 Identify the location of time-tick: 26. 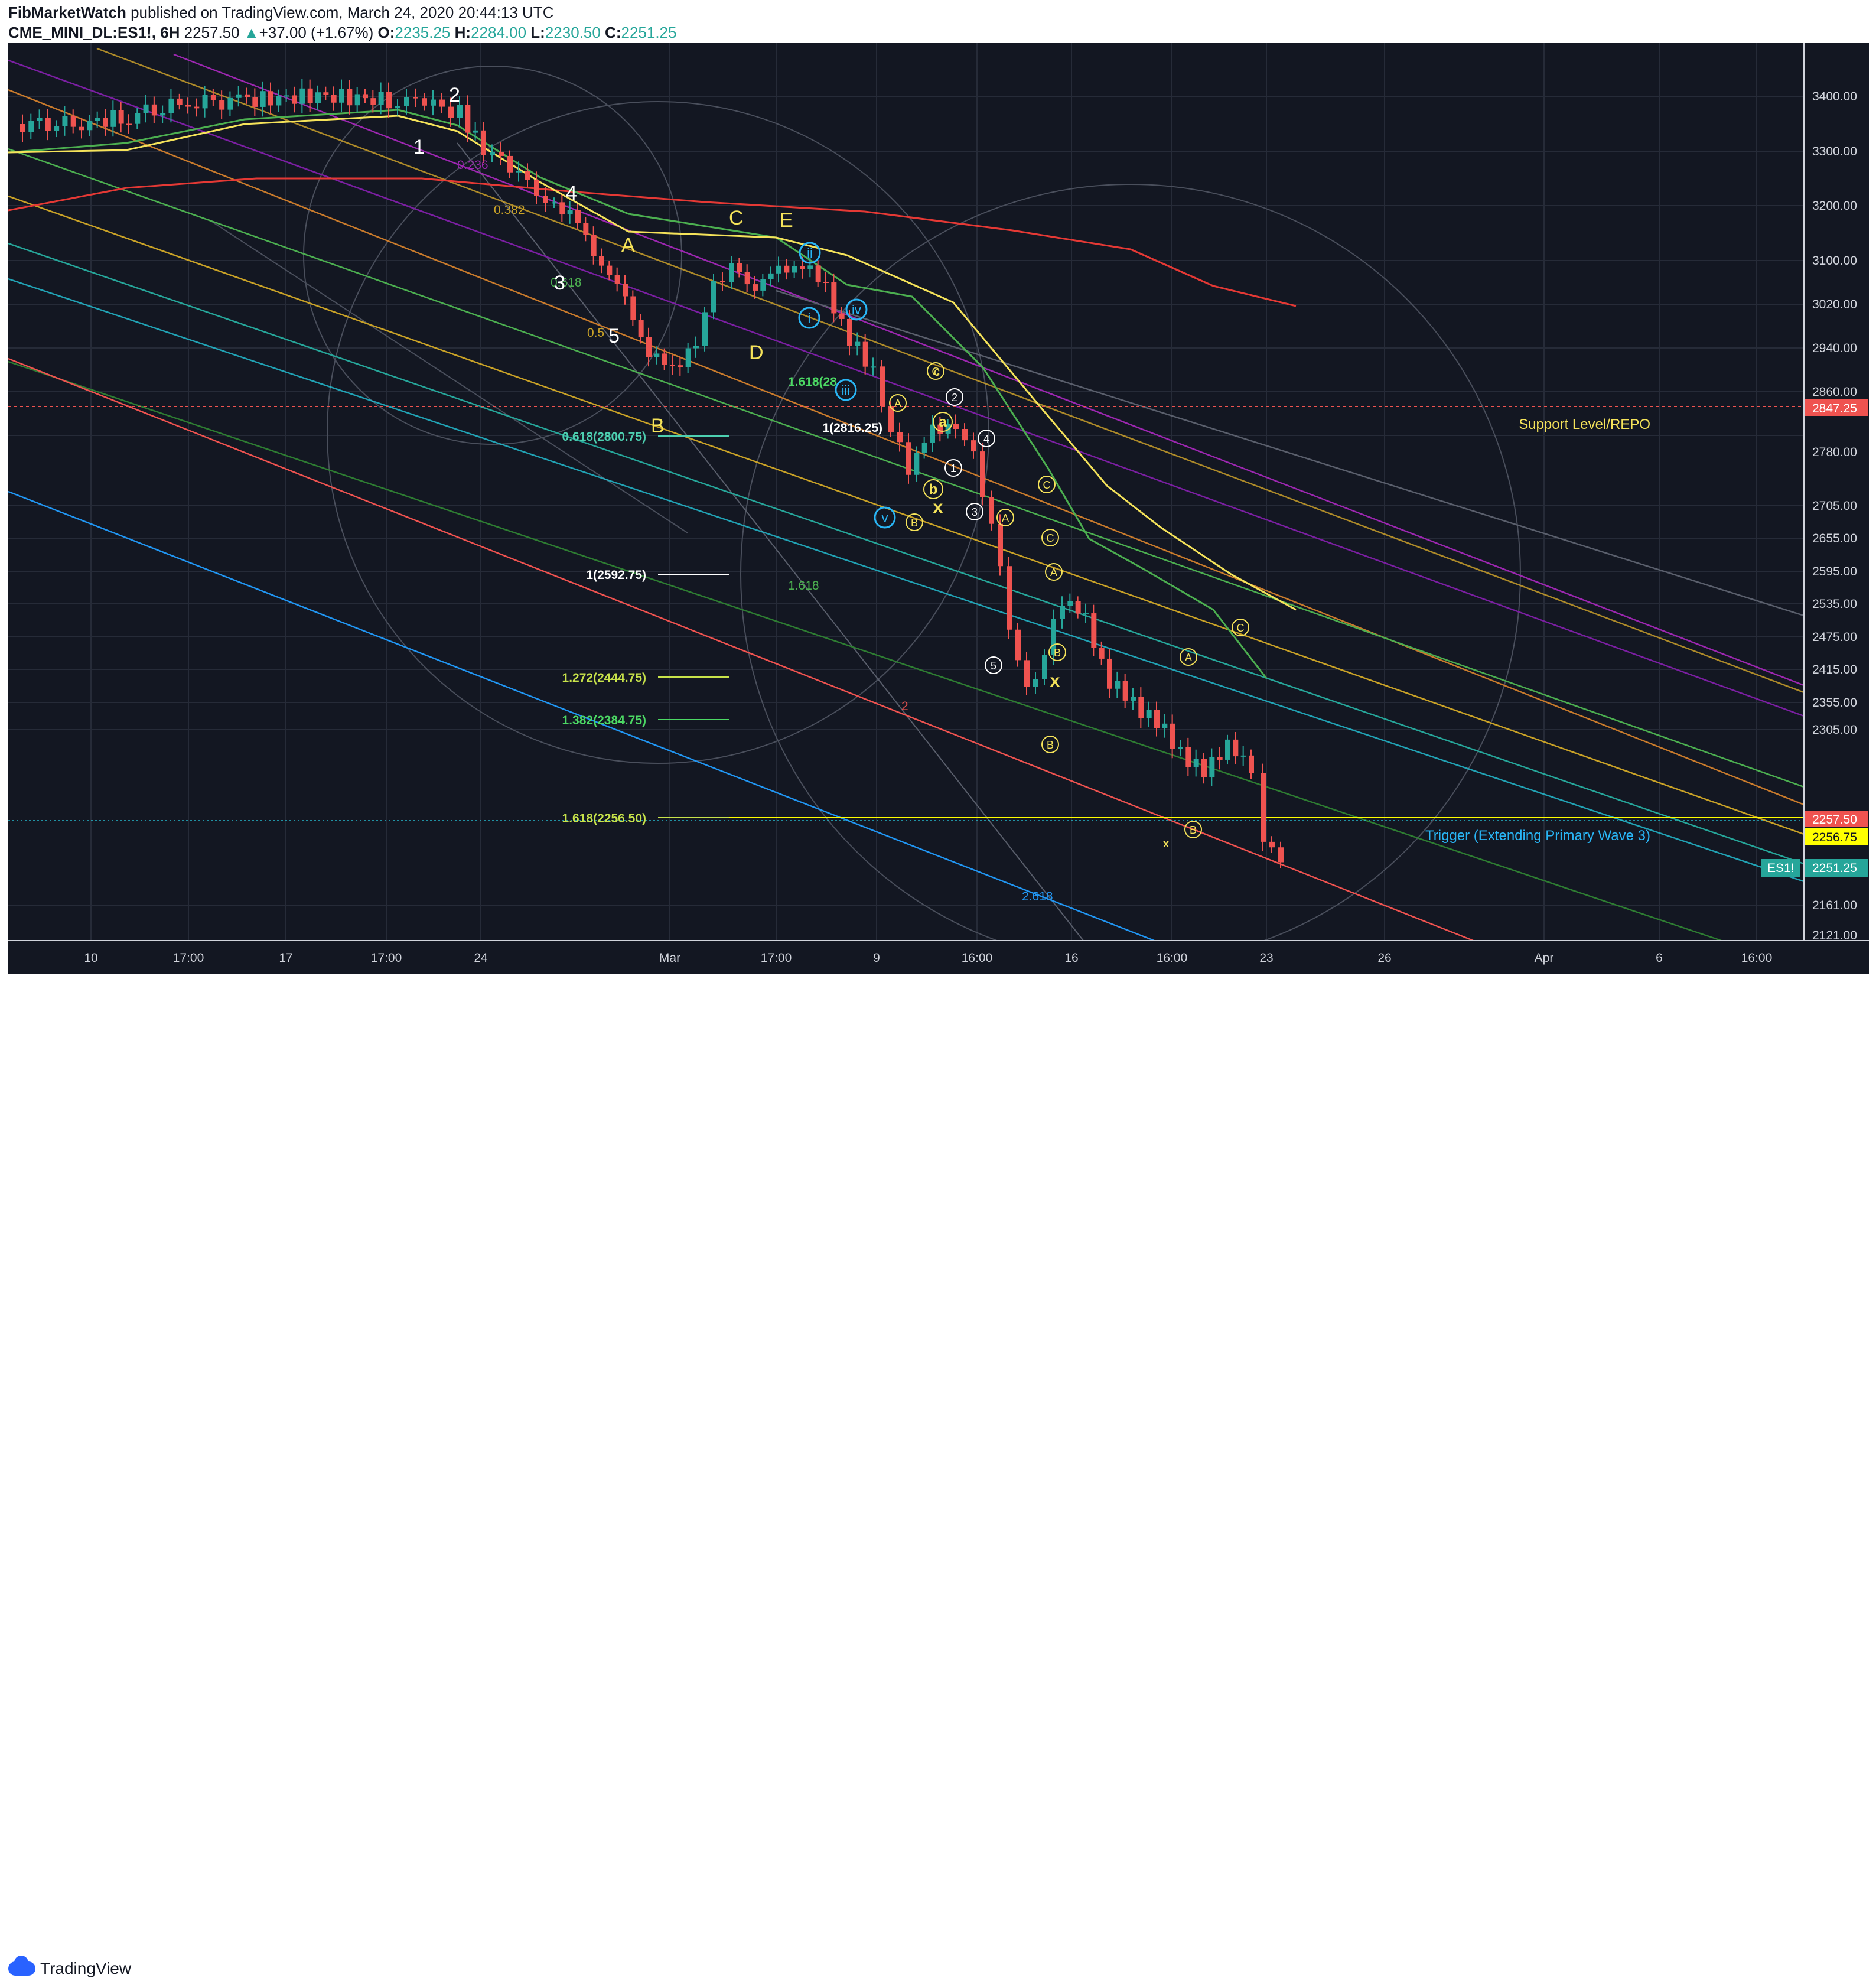
(1384, 958).